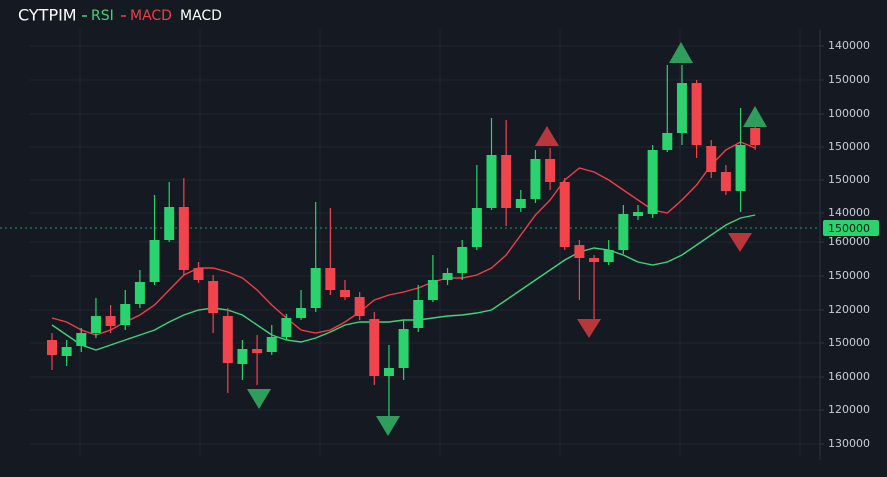  I want to click on last-price-label: 150000, so click(849, 228).